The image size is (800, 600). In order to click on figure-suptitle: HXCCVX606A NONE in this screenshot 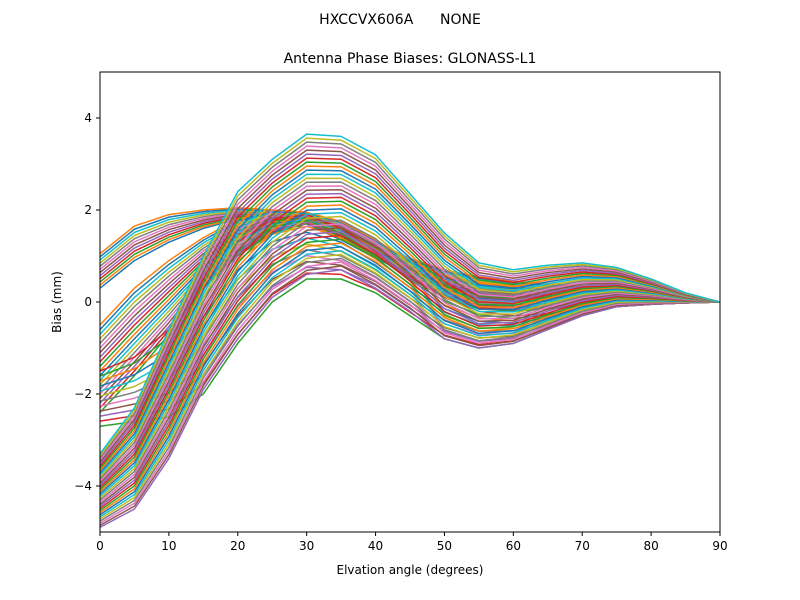, I will do `click(400, 20)`.